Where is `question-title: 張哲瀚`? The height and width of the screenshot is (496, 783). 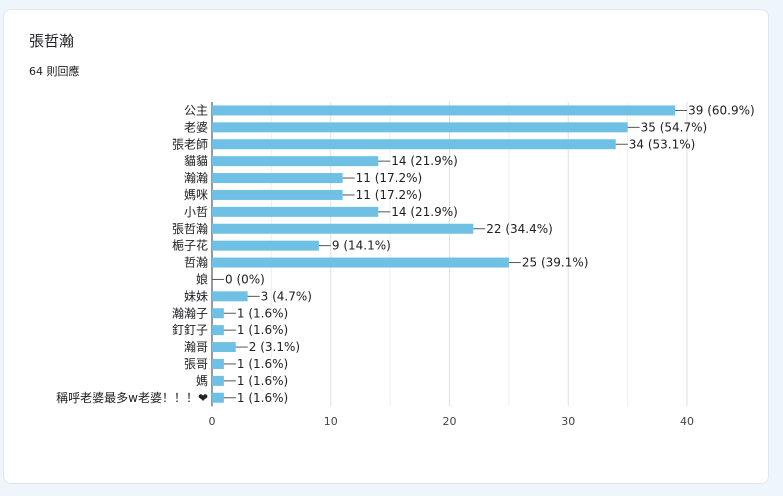
question-title: 張哲瀚 is located at coordinates (52, 41).